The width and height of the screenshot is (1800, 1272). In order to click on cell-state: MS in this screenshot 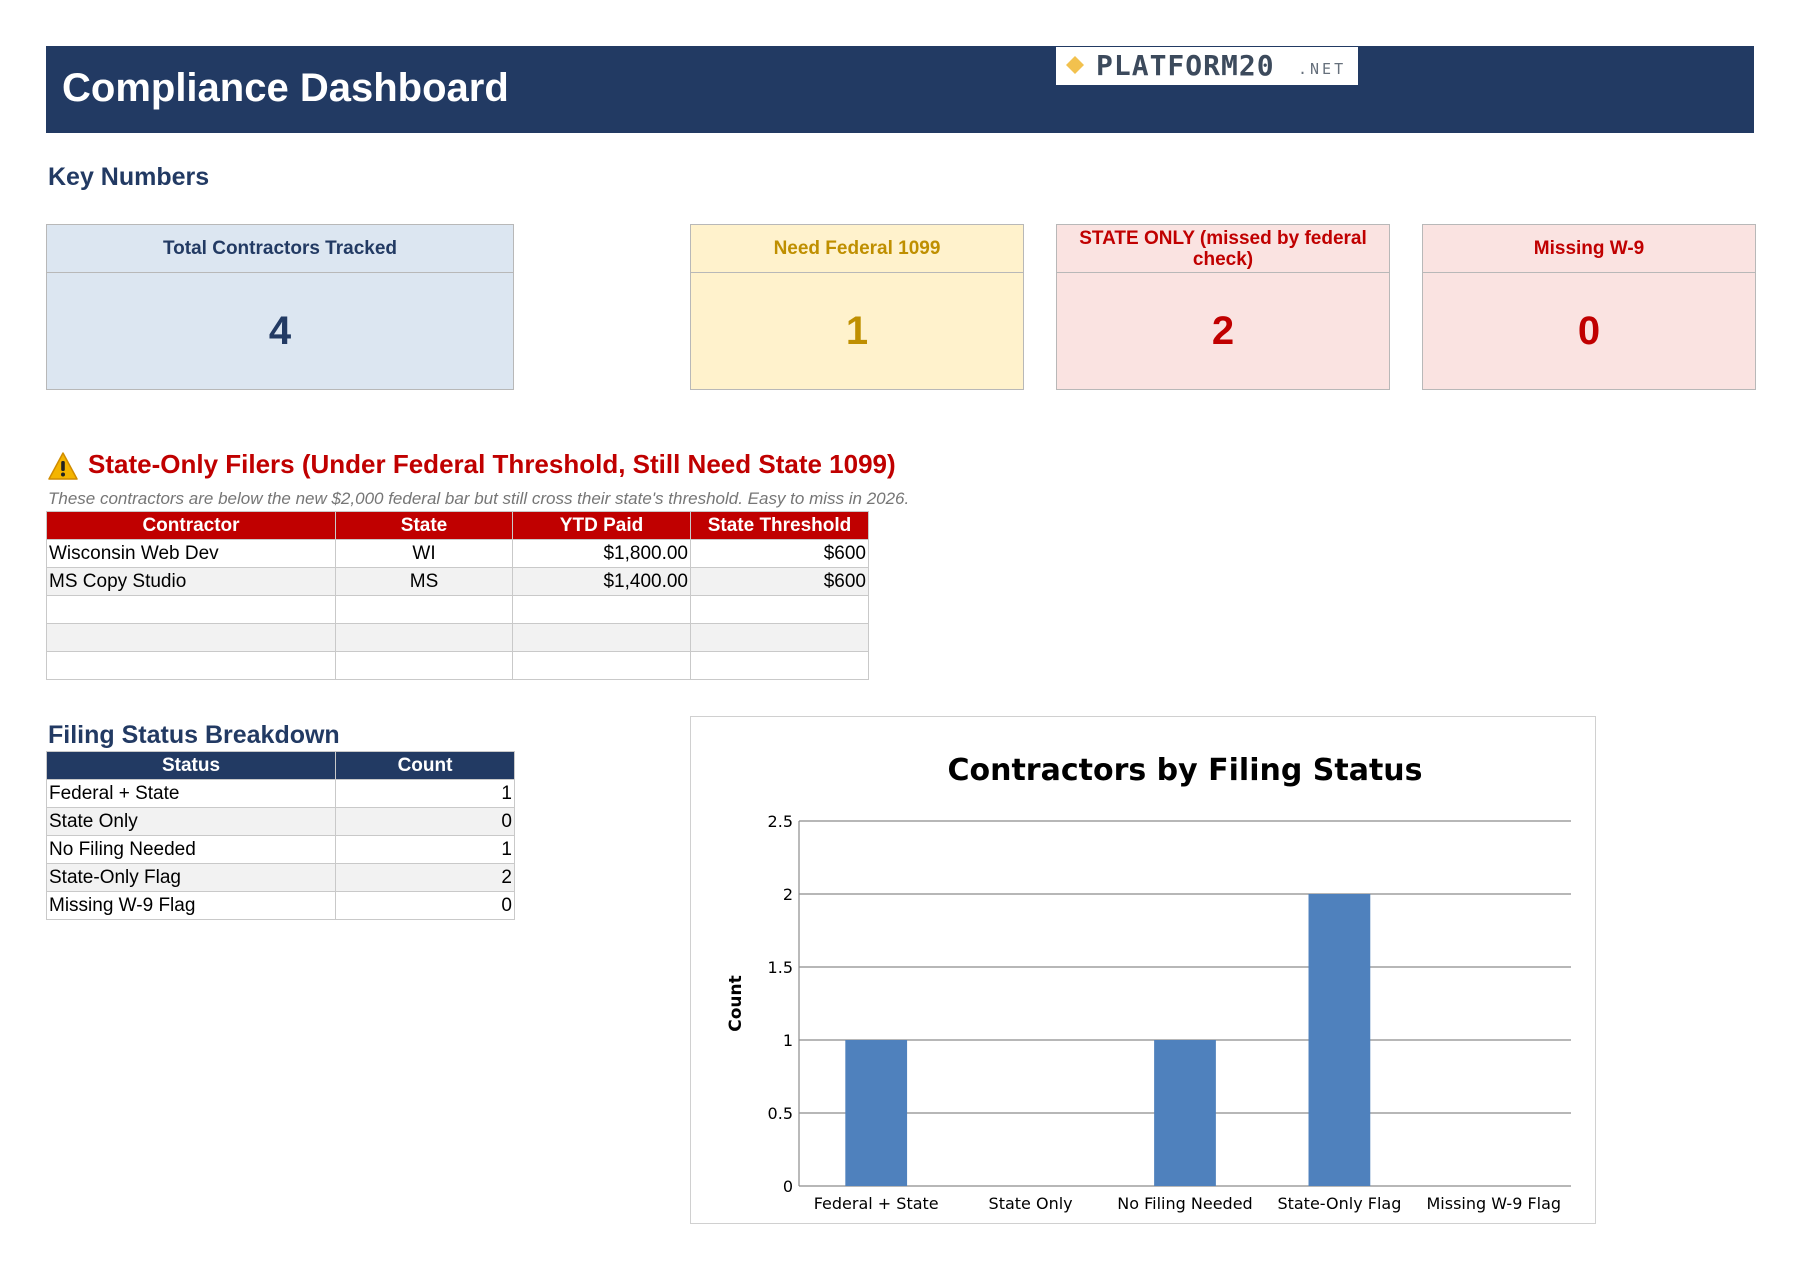, I will do `click(424, 581)`.